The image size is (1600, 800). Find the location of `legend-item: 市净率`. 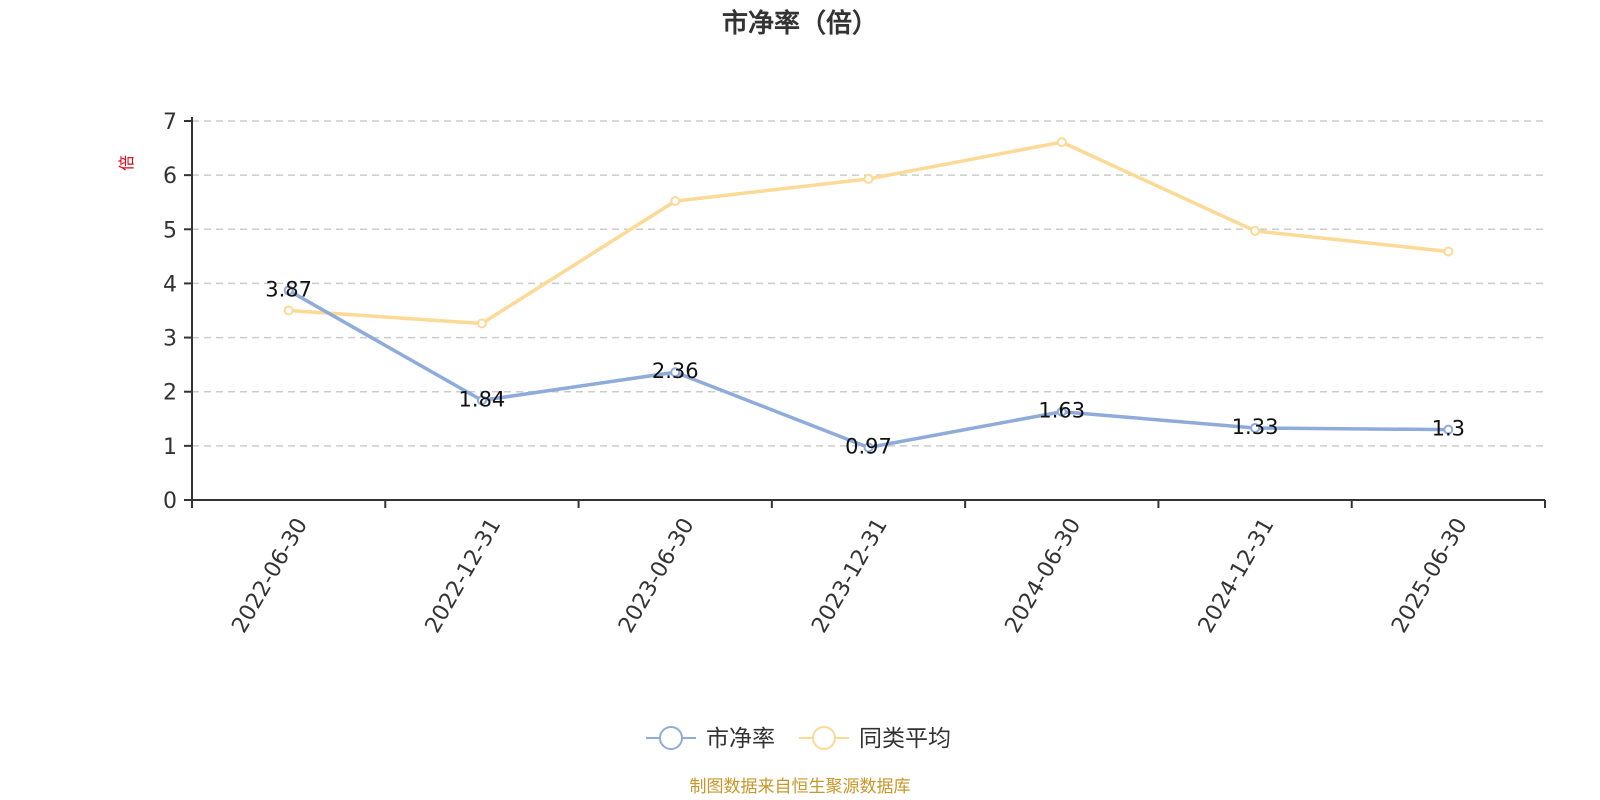

legend-item: 市净率 is located at coordinates (710, 739).